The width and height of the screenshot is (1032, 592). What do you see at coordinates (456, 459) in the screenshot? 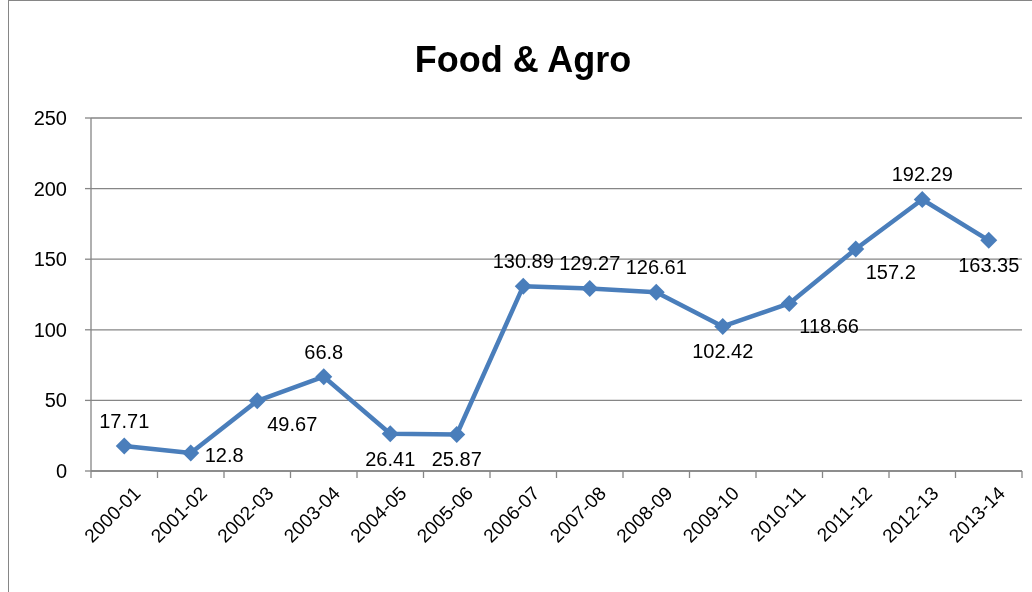
I see `data-label: 25.87` at bounding box center [456, 459].